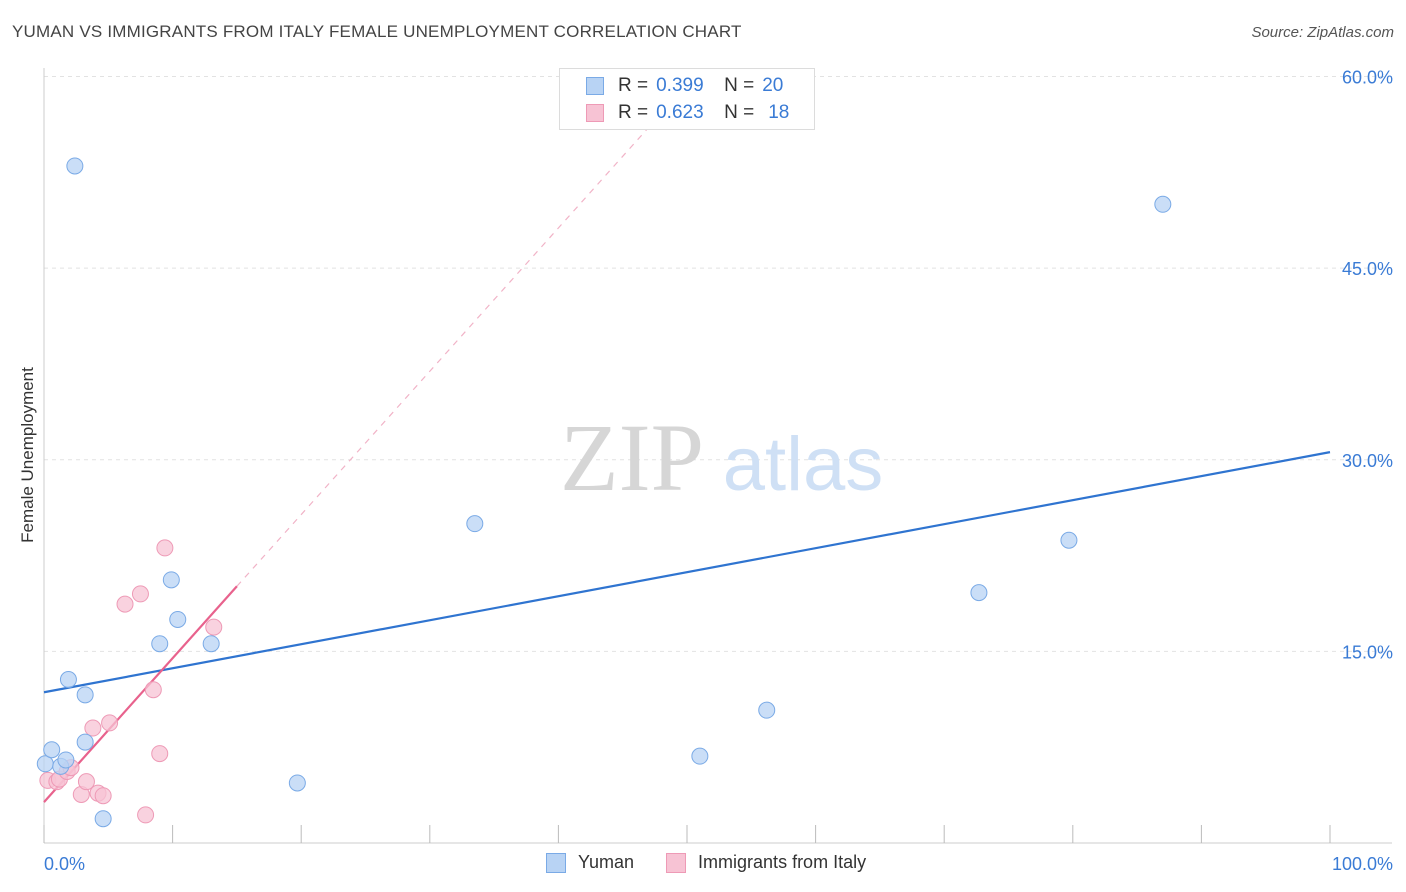  What do you see at coordinates (676, 862) in the screenshot?
I see `italy-legend-swatch` at bounding box center [676, 862].